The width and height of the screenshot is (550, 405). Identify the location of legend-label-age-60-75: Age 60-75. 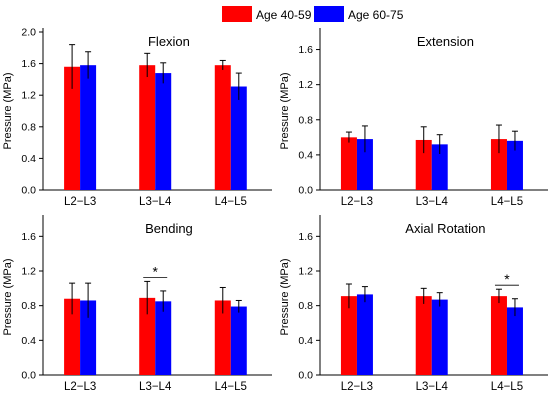
(376, 15).